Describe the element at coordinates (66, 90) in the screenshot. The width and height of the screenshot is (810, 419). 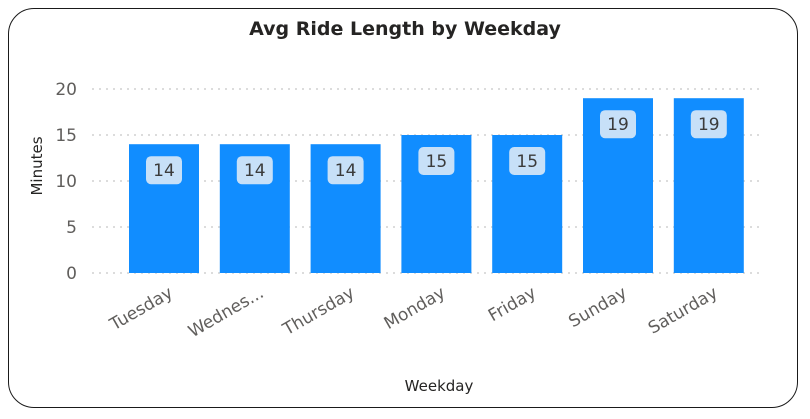
I see `y-tick-label: 20` at that location.